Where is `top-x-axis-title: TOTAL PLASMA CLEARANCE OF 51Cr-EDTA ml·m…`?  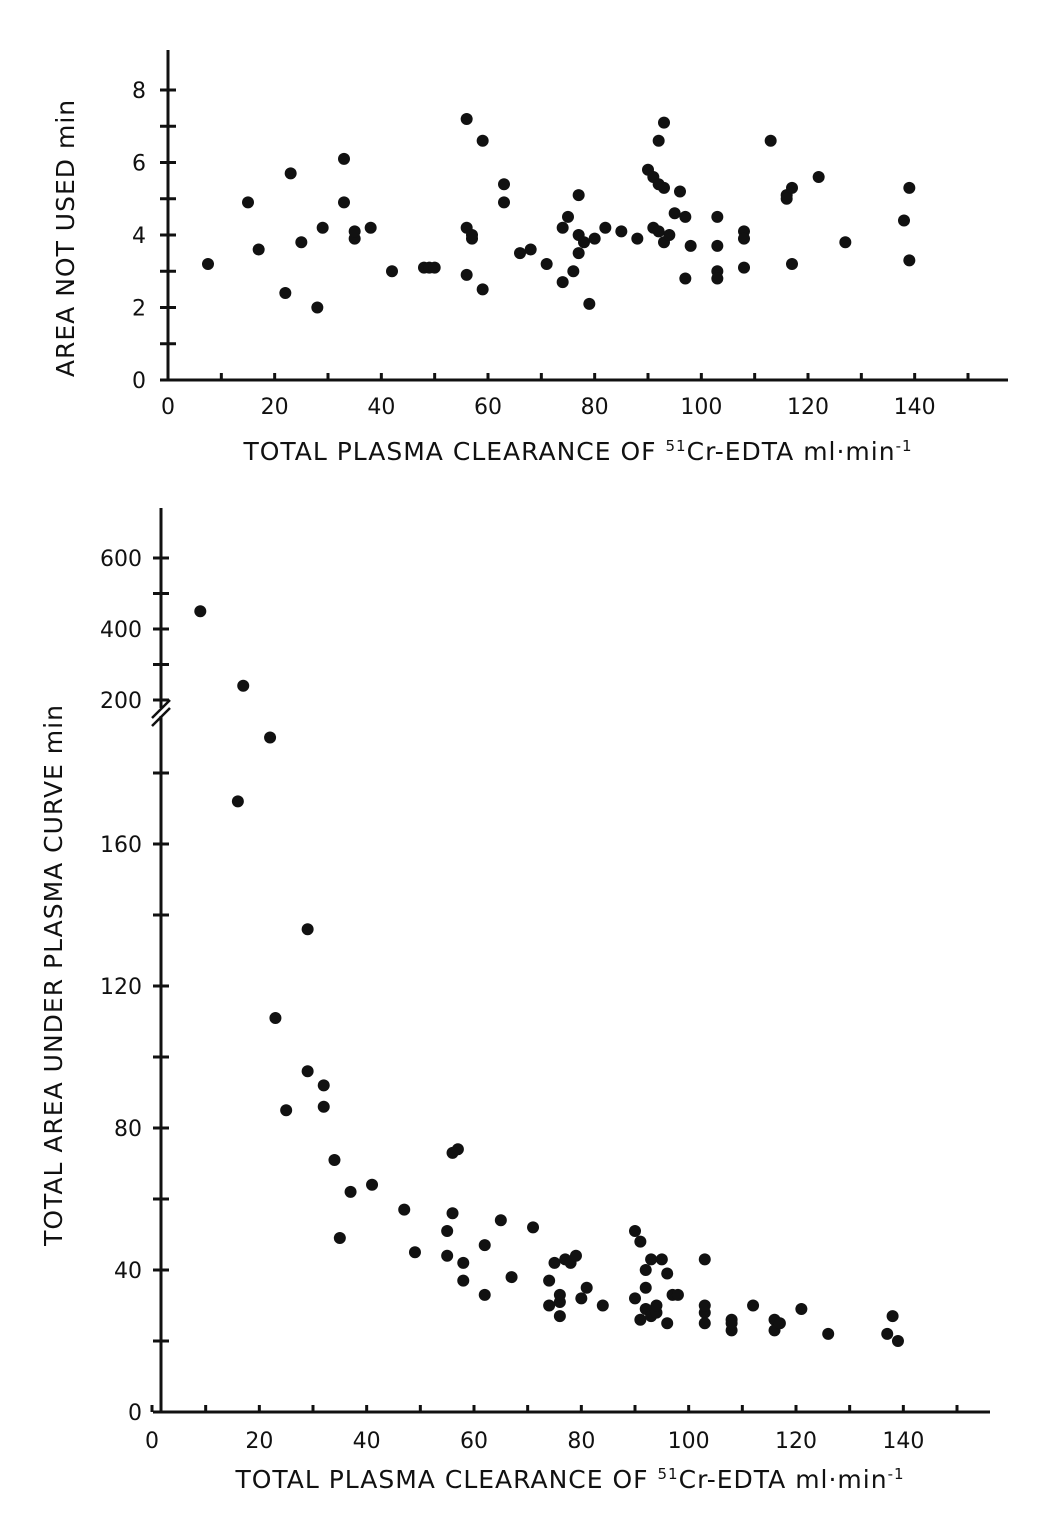 top-x-axis-title: TOTAL PLASMA CLEARANCE OF 51Cr-EDTA ml·m… is located at coordinates (577, 451).